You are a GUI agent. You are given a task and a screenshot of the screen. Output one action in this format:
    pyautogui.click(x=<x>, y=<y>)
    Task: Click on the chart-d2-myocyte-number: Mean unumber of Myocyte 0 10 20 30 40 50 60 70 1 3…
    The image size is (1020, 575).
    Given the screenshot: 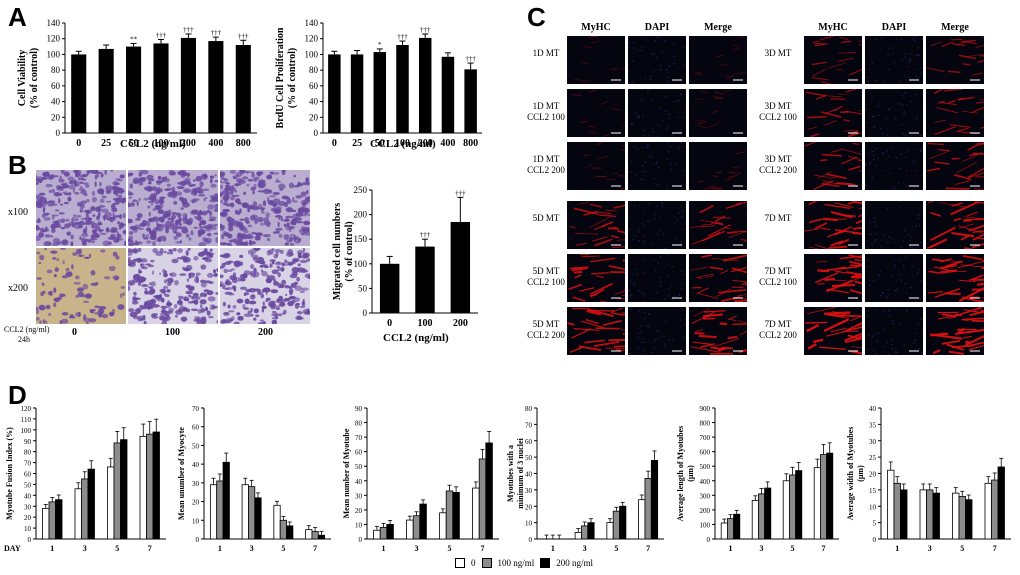 What is the action you would take?
    pyautogui.click(x=254, y=479)
    